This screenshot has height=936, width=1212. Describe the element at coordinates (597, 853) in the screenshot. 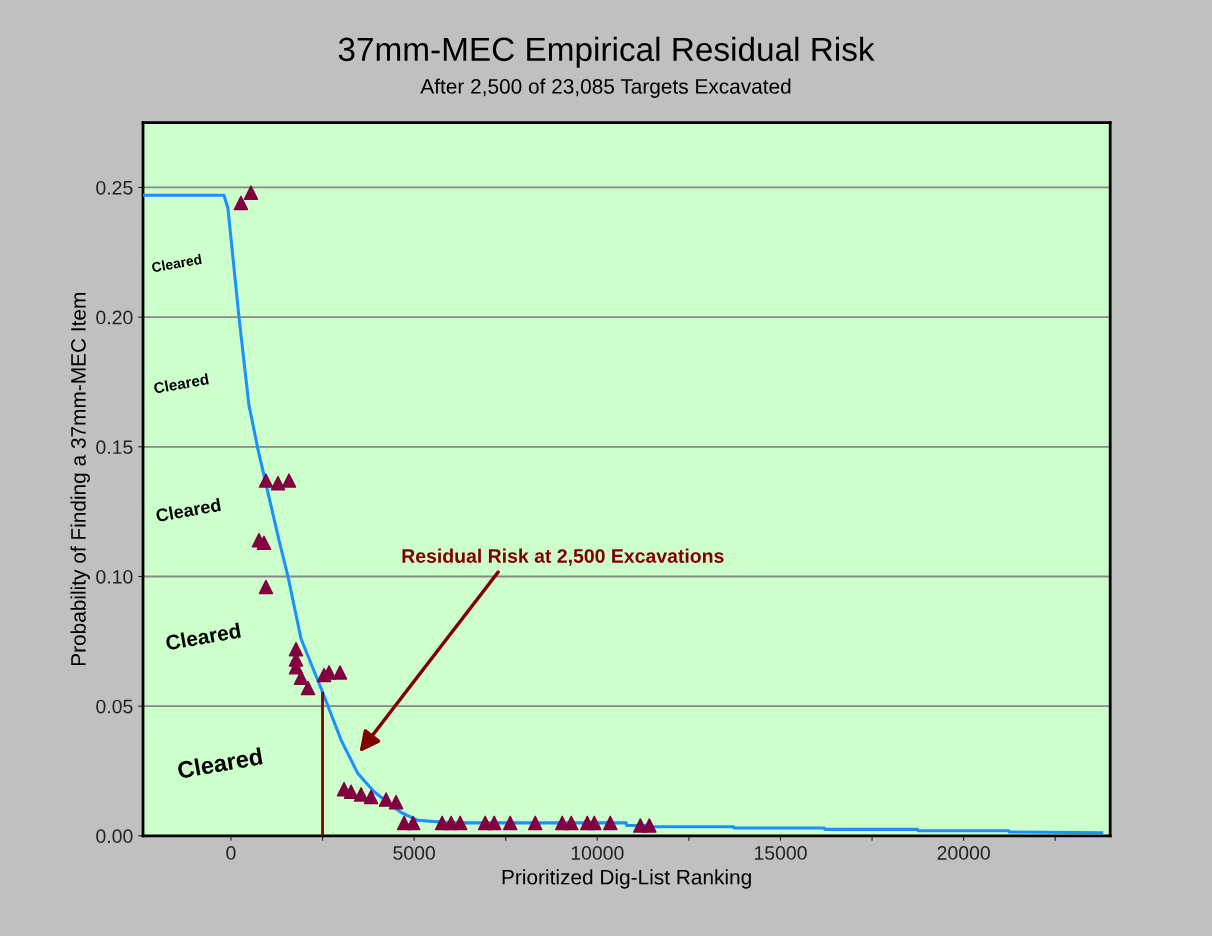

I see `x-tick-label: 10000` at that location.